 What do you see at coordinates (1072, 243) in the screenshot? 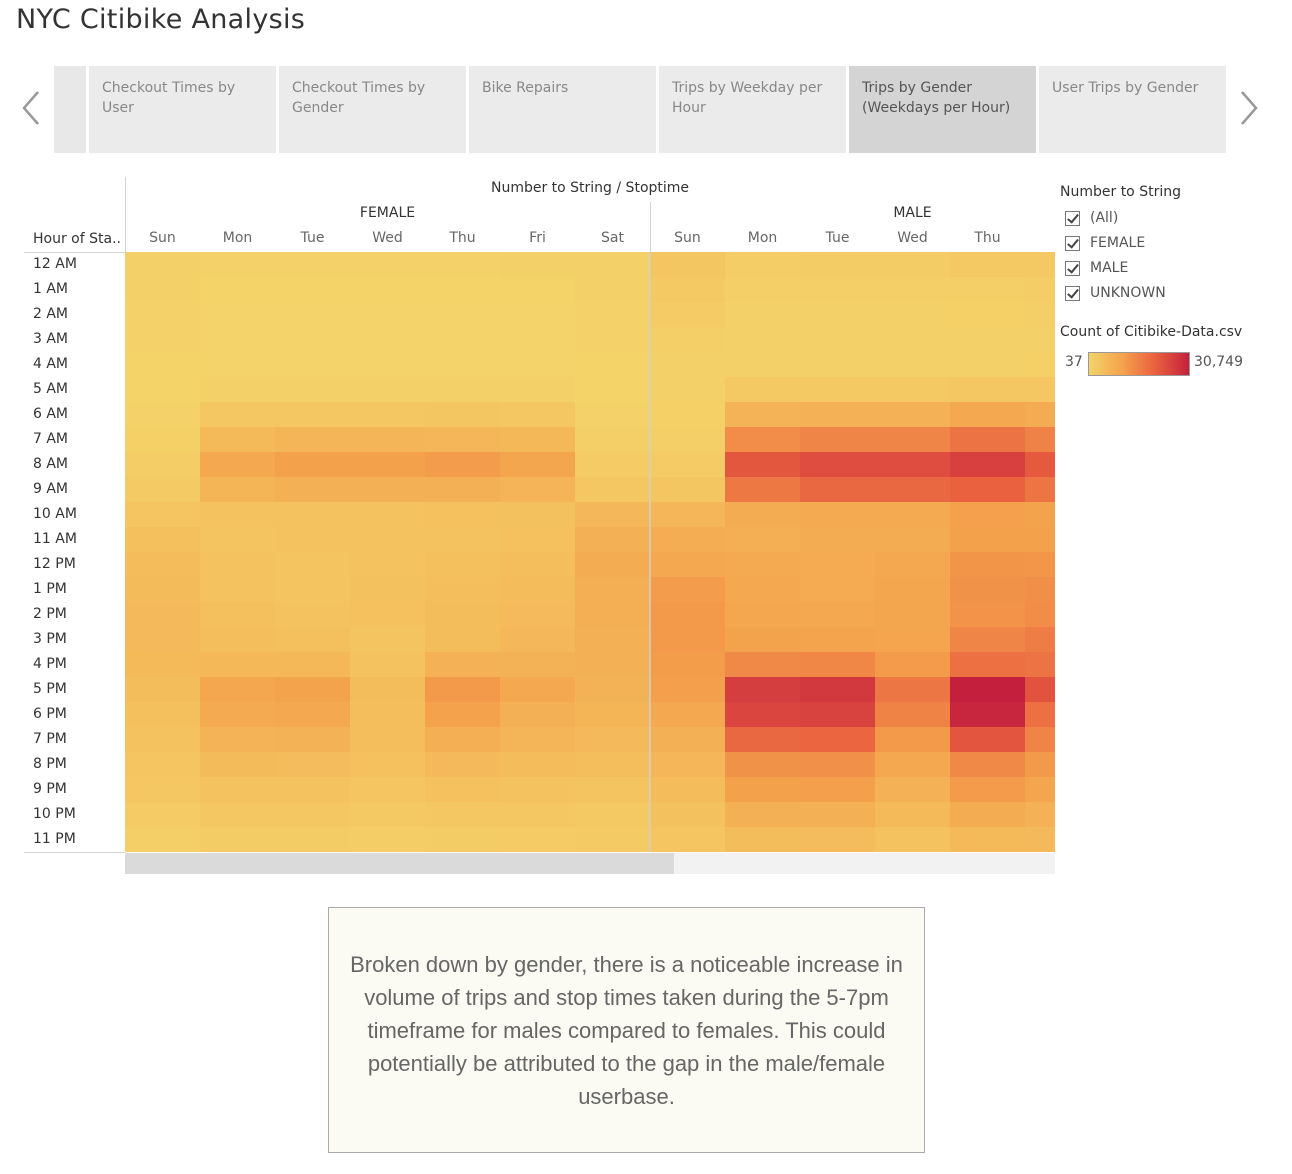
I see `checkbox-icon` at bounding box center [1072, 243].